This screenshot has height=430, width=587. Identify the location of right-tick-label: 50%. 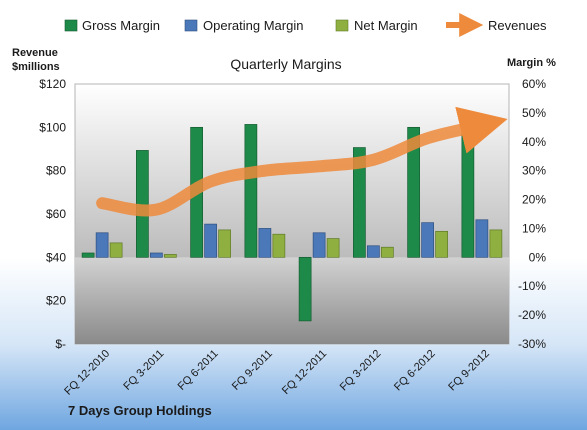
(534, 113).